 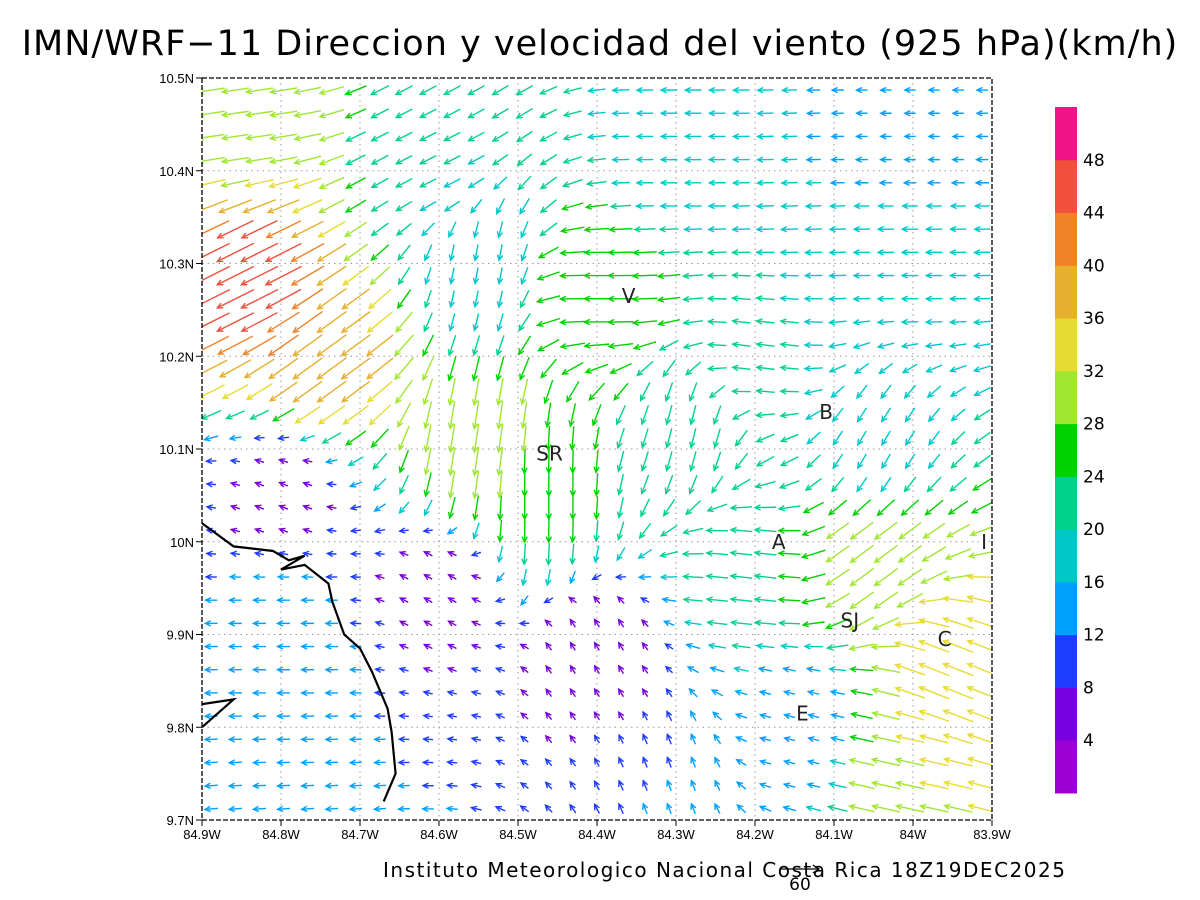 What do you see at coordinates (945, 639) in the screenshot?
I see `place-label: C` at bounding box center [945, 639].